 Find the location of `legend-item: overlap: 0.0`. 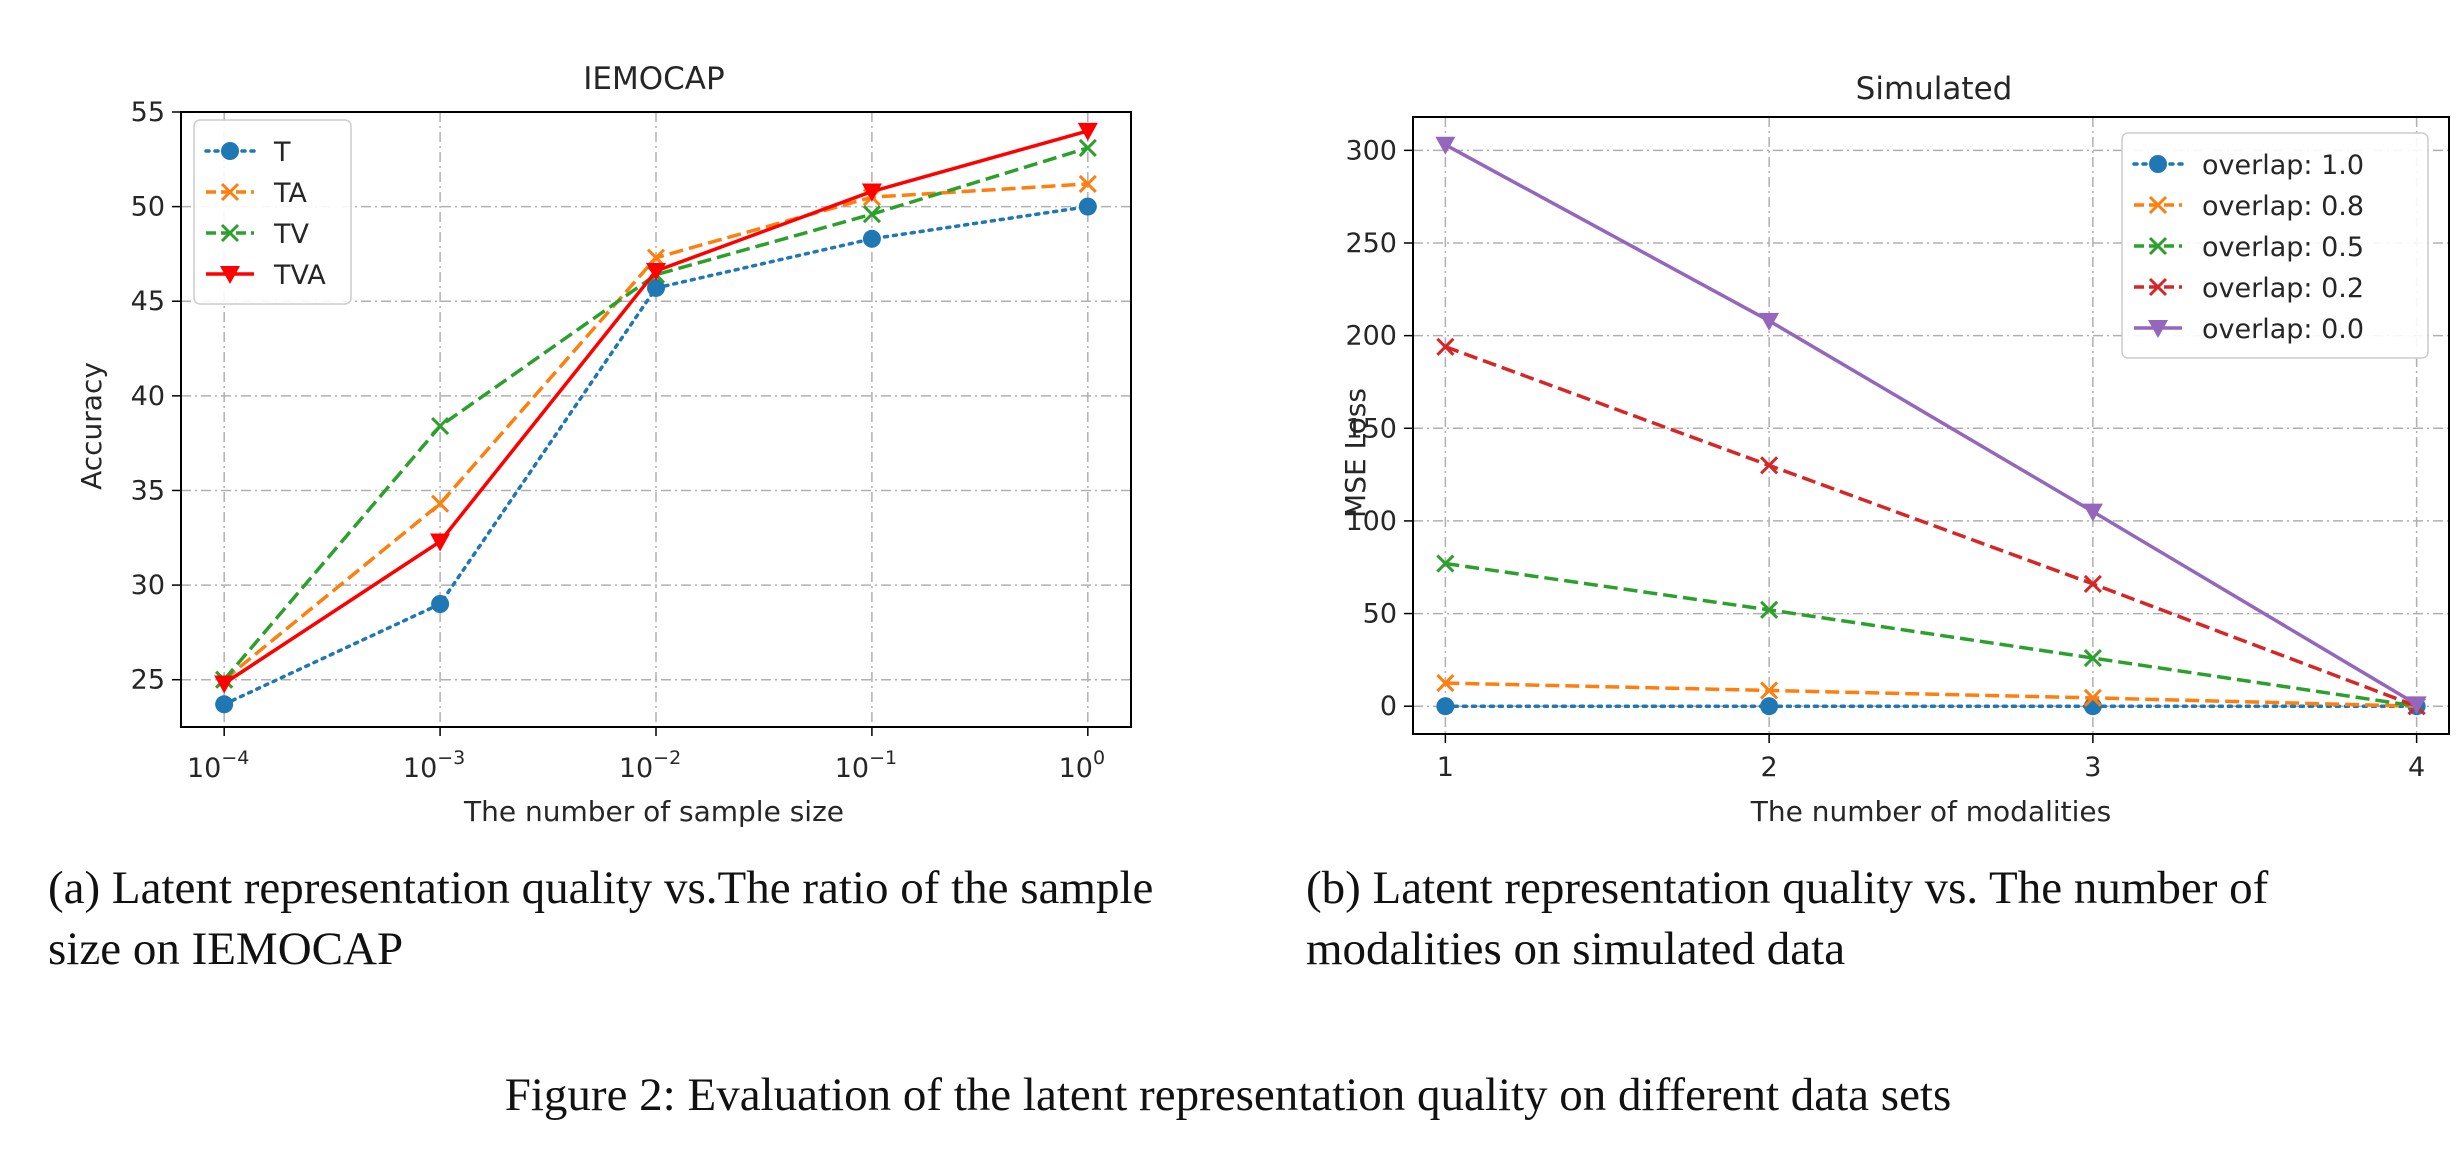

legend-item: overlap: 0.0 is located at coordinates (2249, 329).